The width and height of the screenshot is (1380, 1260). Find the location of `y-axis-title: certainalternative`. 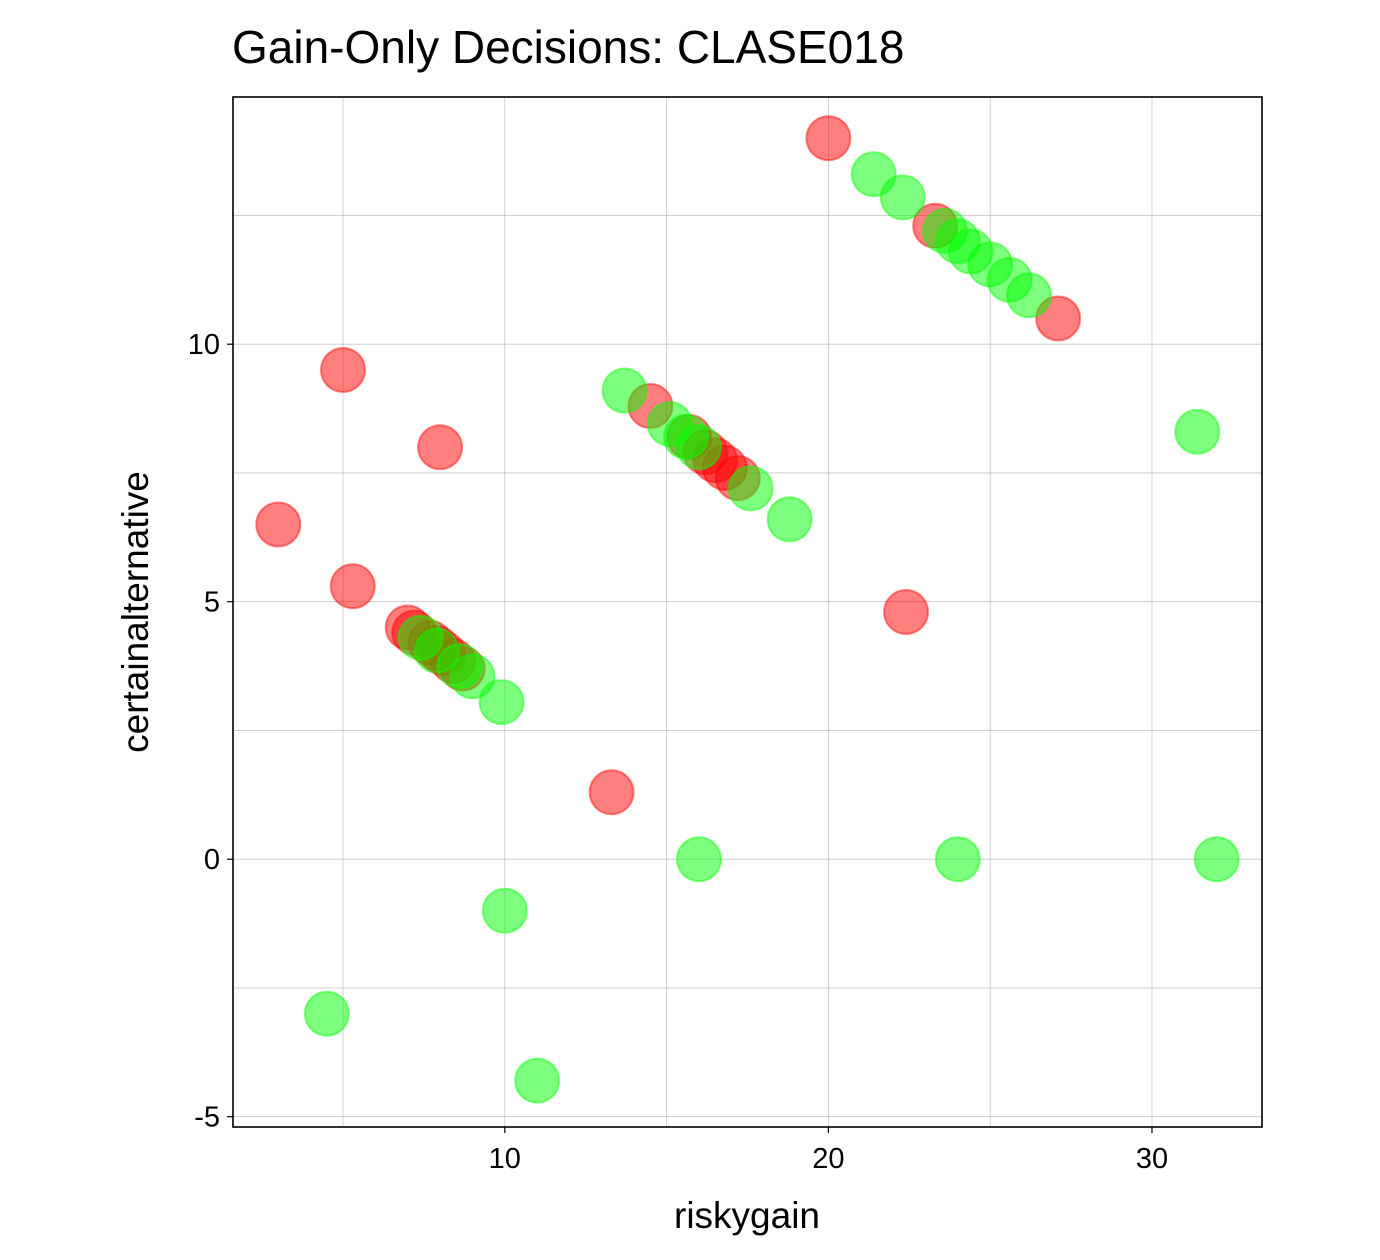

y-axis-title: certainalternative is located at coordinates (135, 612).